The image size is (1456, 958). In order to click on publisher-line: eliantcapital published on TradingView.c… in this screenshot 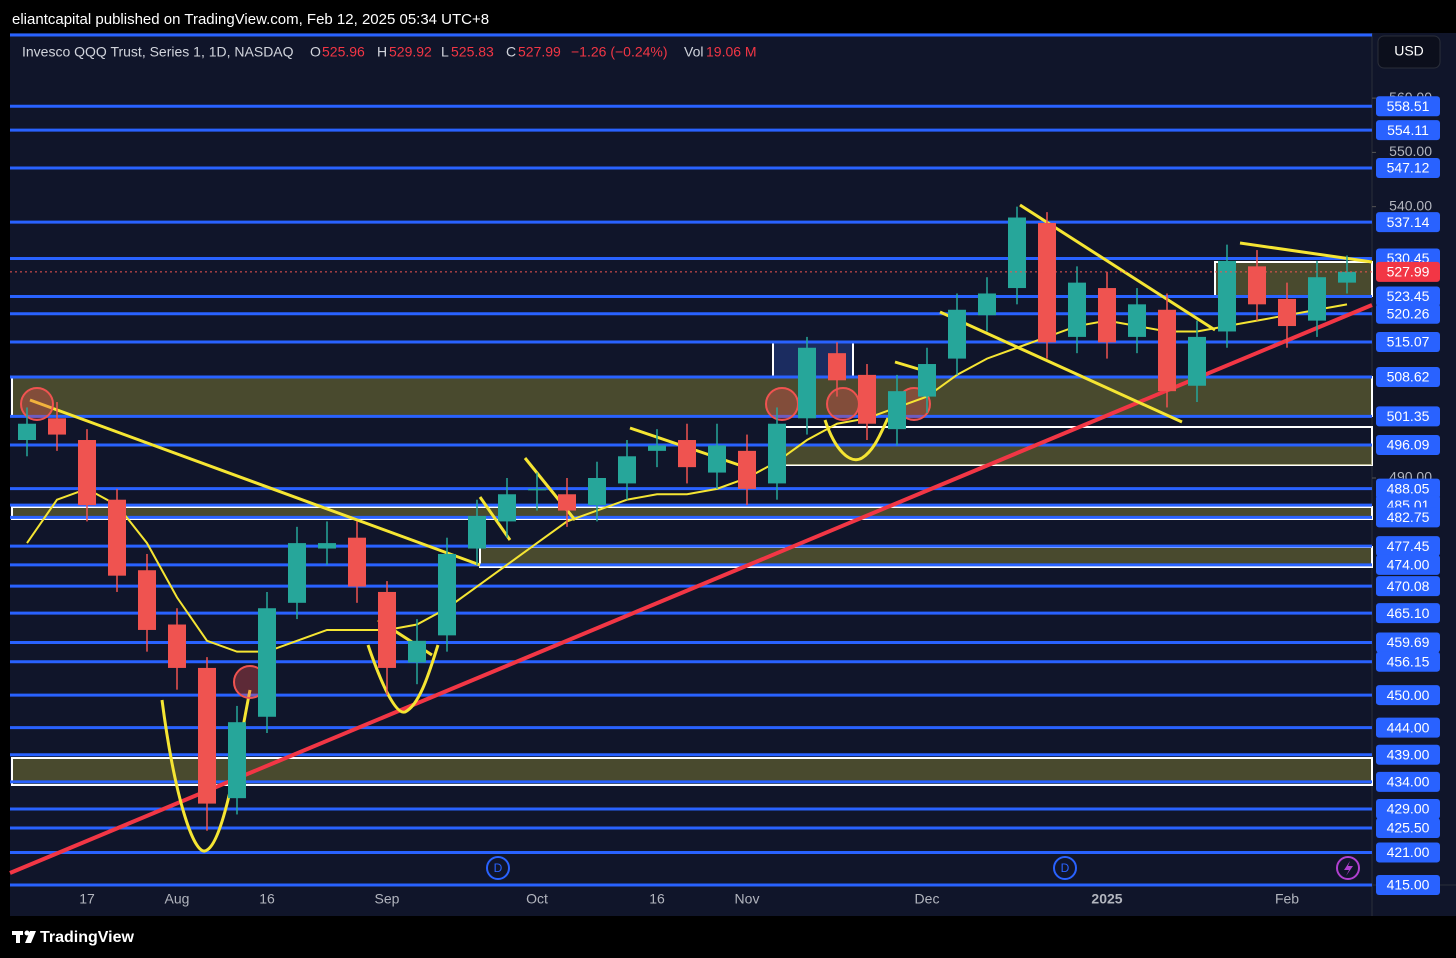, I will do `click(250, 19)`.